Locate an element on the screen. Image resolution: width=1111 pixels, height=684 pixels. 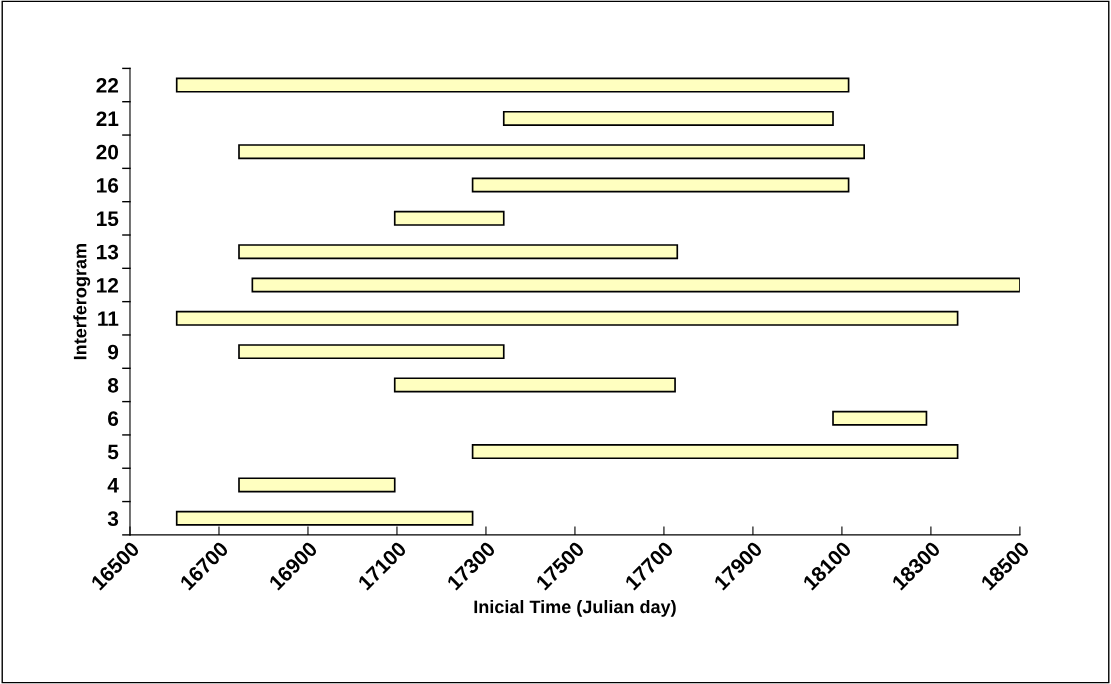
y-tick-label: 8 is located at coordinates (113, 385).